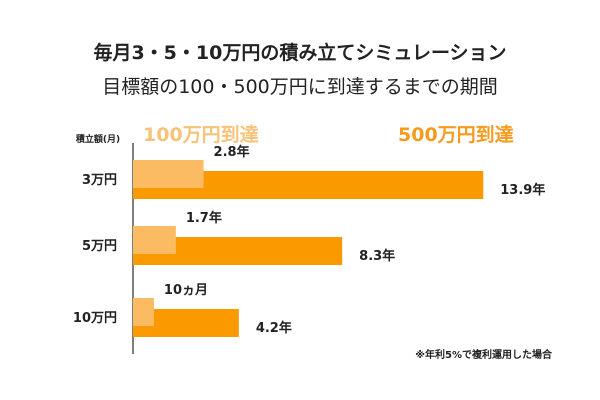 The image size is (600, 400). I want to click on chart-subtitle: 目標額の100・500万円に到達するまでの期間, so click(300, 87).